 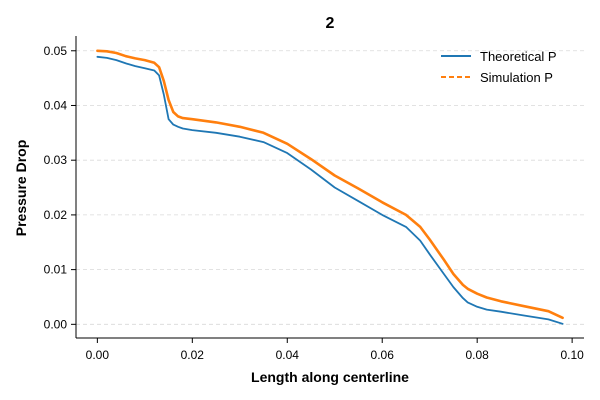 What do you see at coordinates (288, 355) in the screenshot?
I see `x-tick-label-2: 0.04` at bounding box center [288, 355].